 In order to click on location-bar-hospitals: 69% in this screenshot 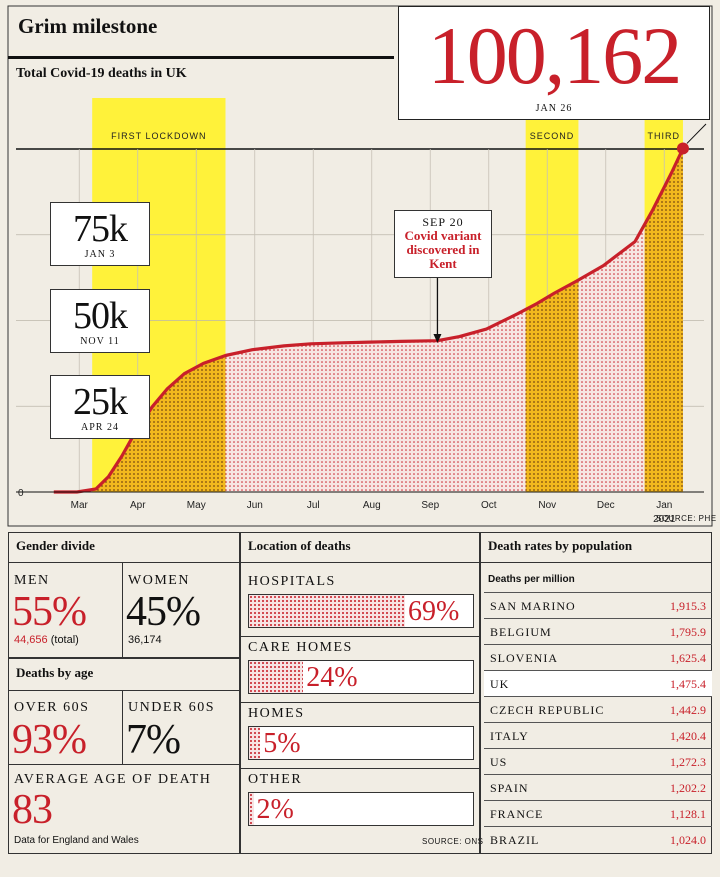, I will do `click(361, 611)`.